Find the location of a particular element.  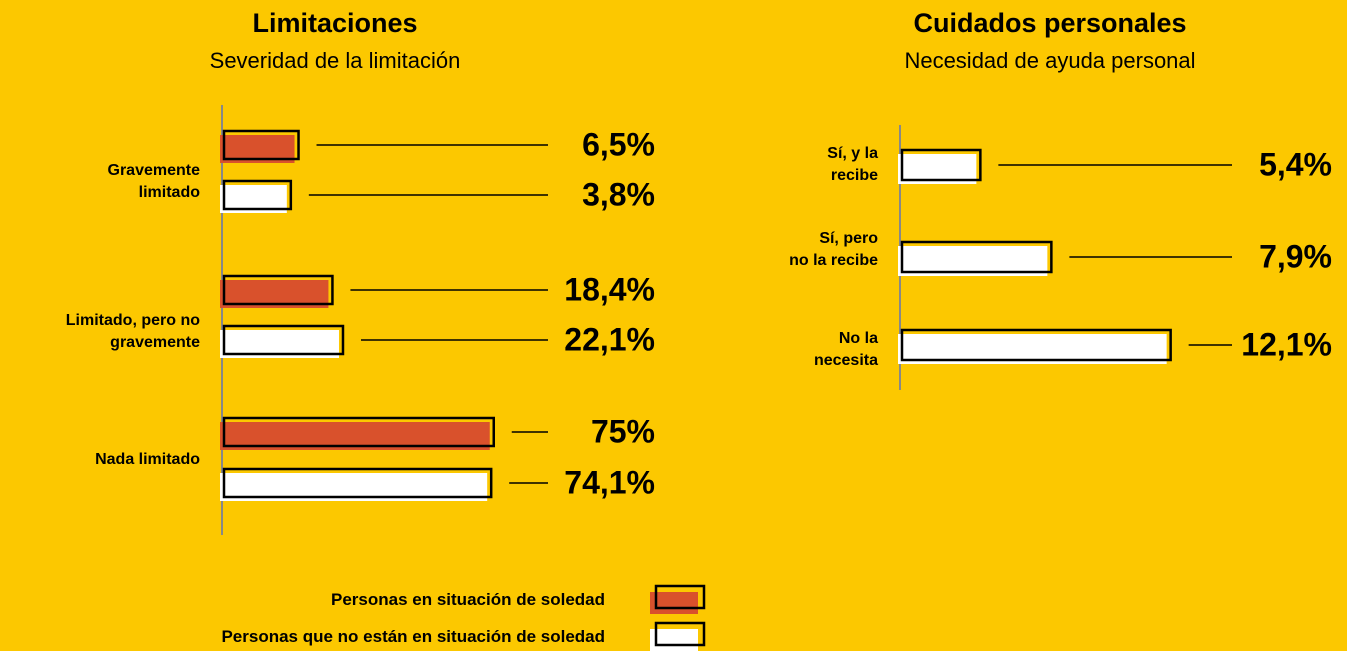

chart-subtitle: Necesidad de ayuda personal is located at coordinates (1050, 60).